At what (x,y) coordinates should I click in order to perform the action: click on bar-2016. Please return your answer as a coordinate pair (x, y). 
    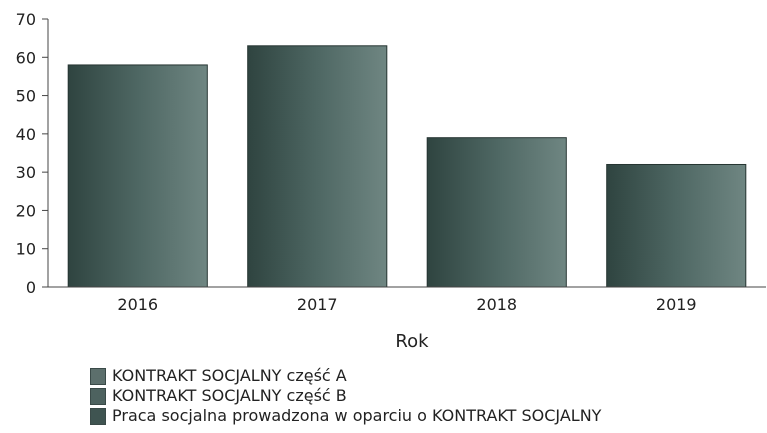
    Looking at the image, I should click on (137, 176).